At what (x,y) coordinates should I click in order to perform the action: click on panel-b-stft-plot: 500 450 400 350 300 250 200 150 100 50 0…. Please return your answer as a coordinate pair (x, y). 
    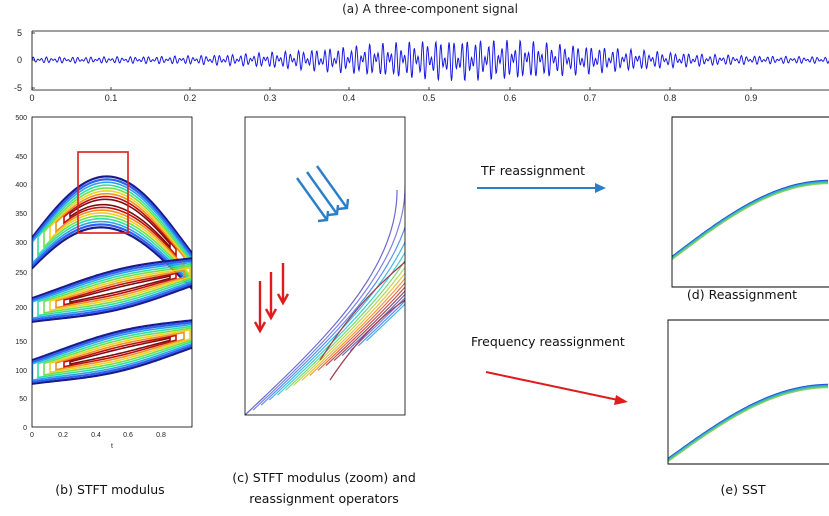
    Looking at the image, I should click on (103, 282).